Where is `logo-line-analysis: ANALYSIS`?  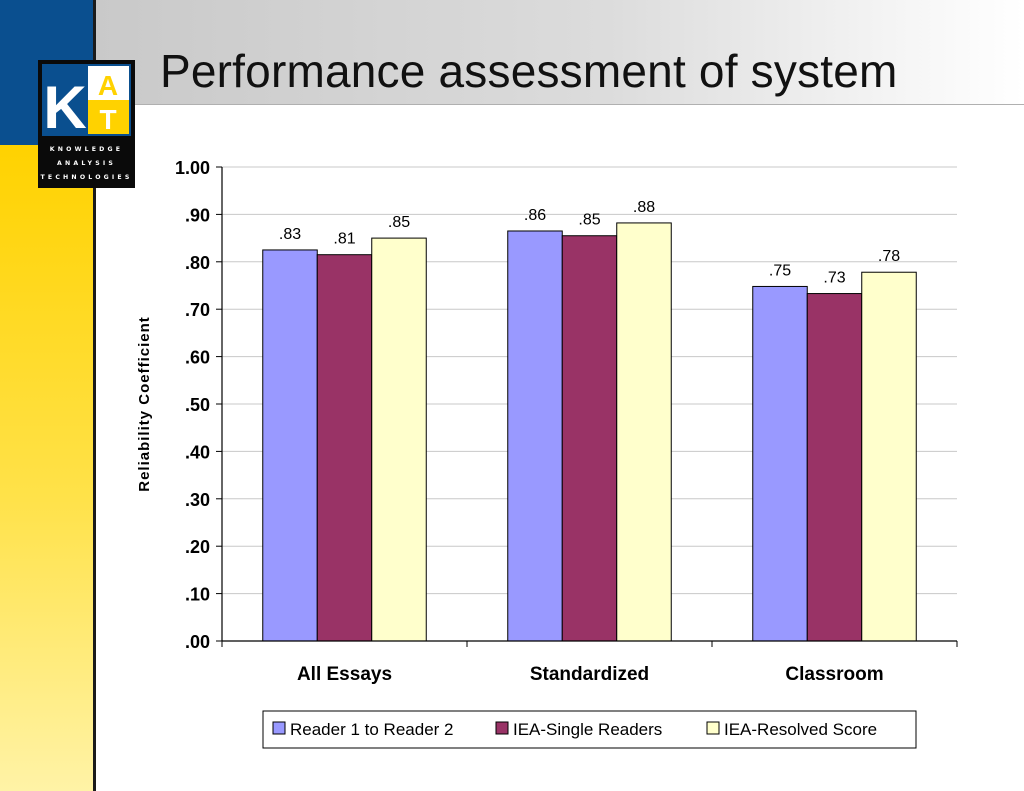
logo-line-analysis: ANALYSIS is located at coordinates (86, 163).